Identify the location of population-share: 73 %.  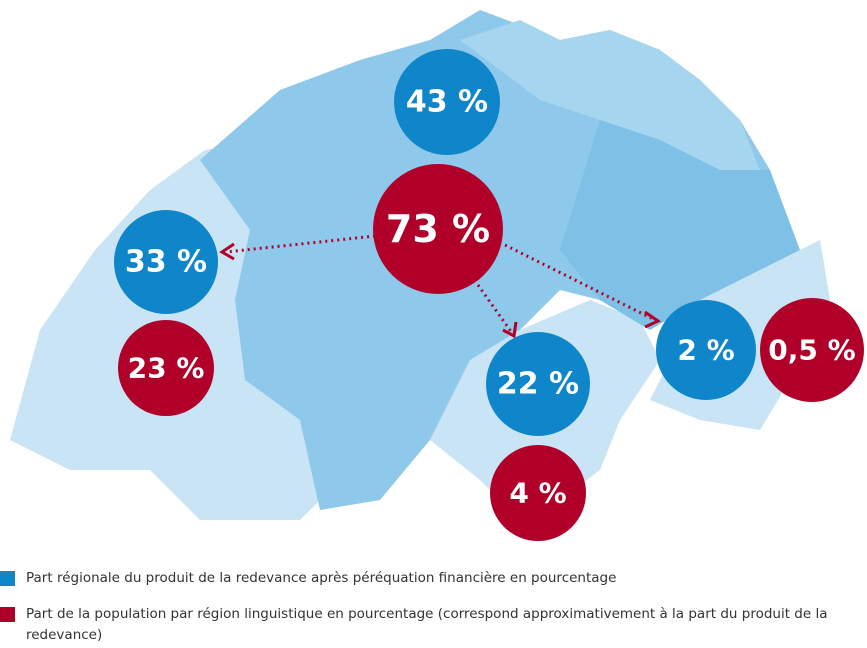
(438, 229).